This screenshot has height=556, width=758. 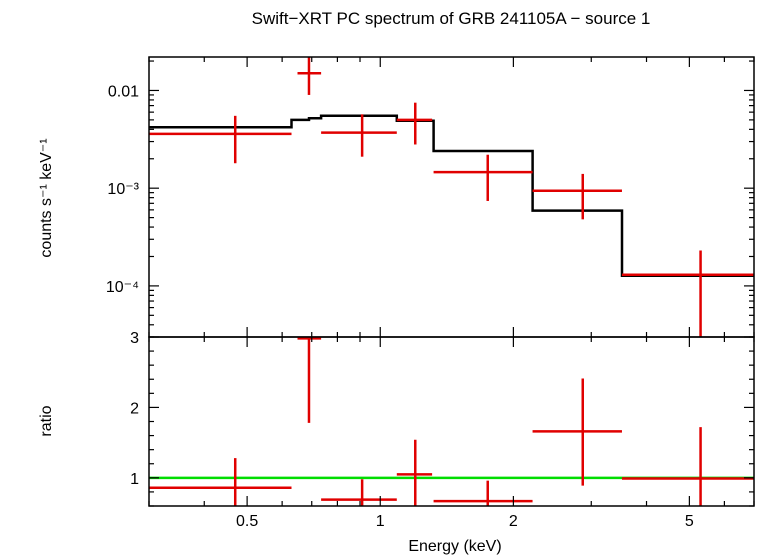 I want to click on spectrum-y-axis-label: counts s⁻¹ keV⁻¹, so click(x=46, y=197).